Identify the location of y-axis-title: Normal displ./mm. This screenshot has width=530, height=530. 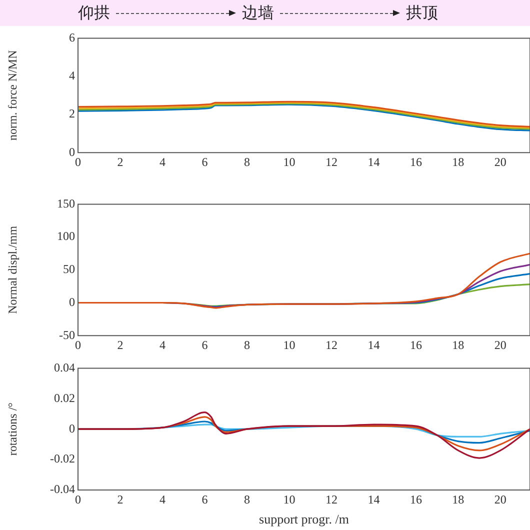
(12, 269).